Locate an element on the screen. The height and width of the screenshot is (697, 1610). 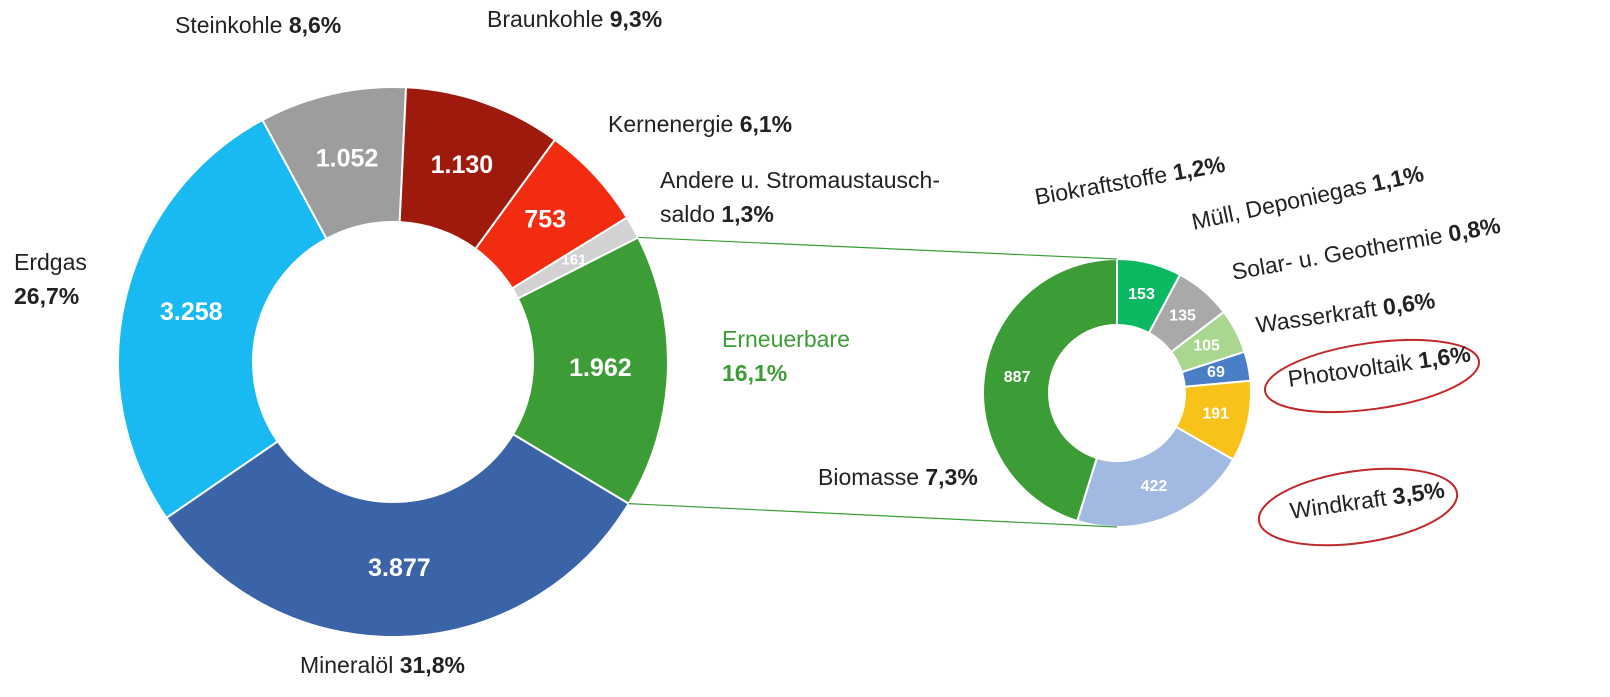
category-label: Mineralöl 31,8% is located at coordinates (450, 665).